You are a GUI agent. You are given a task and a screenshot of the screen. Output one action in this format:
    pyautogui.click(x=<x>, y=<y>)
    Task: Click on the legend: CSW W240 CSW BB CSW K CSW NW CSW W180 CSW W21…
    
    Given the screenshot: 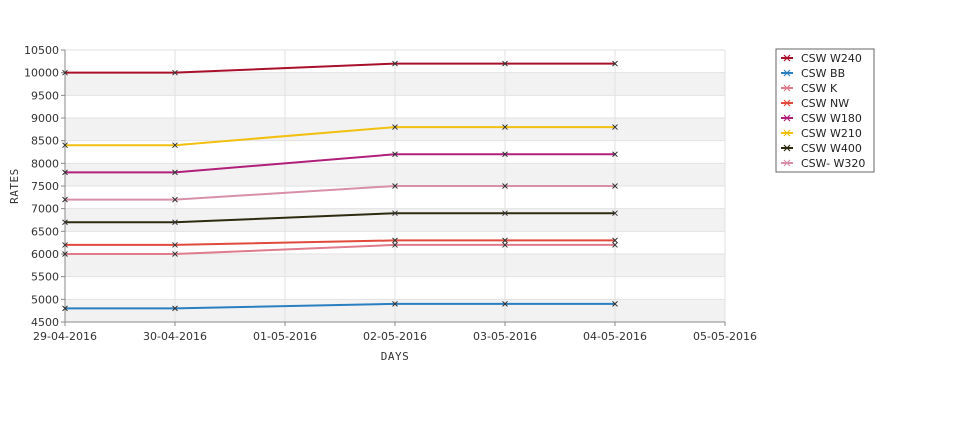 What is the action you would take?
    pyautogui.click(x=825, y=110)
    